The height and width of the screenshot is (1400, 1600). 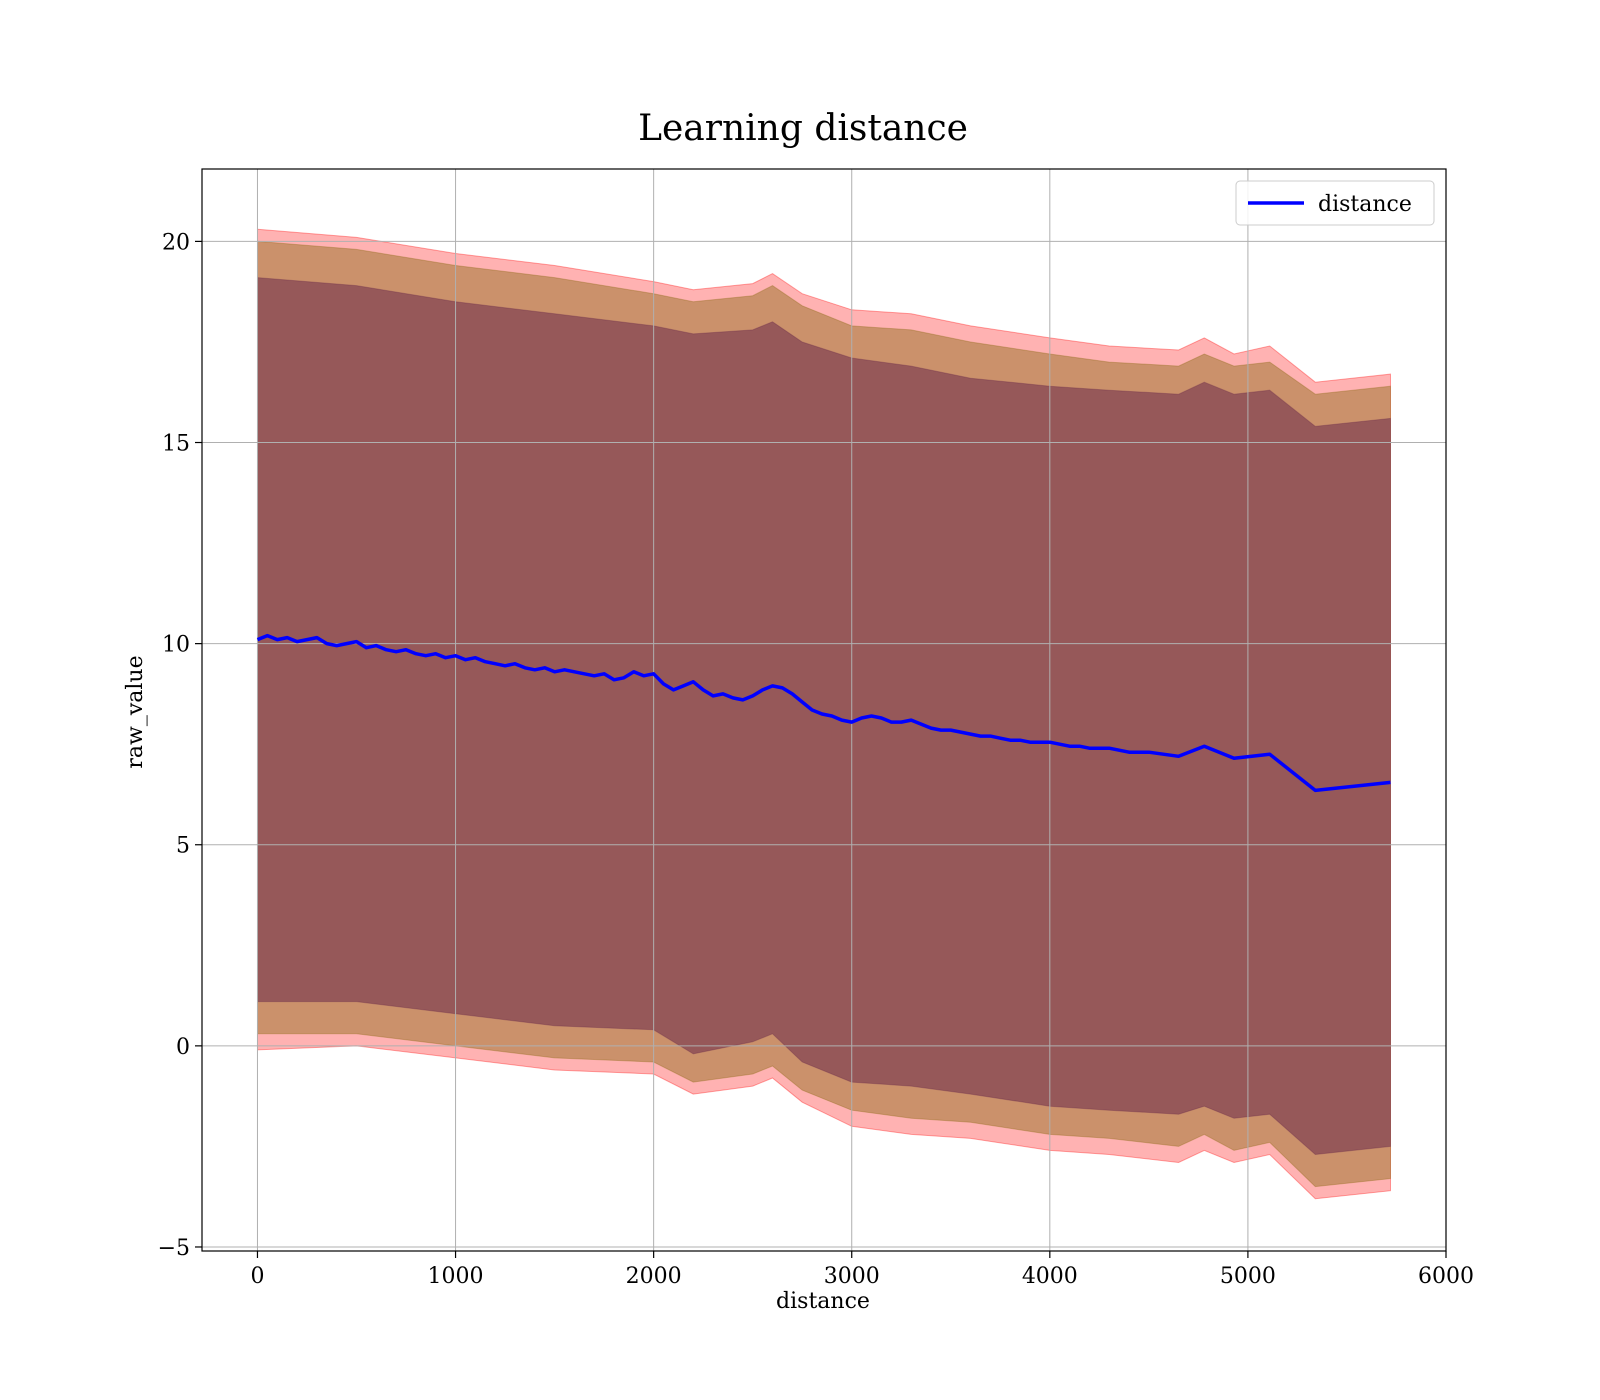 What do you see at coordinates (1050, 1276) in the screenshot?
I see `x-tick-label-4: 4000` at bounding box center [1050, 1276].